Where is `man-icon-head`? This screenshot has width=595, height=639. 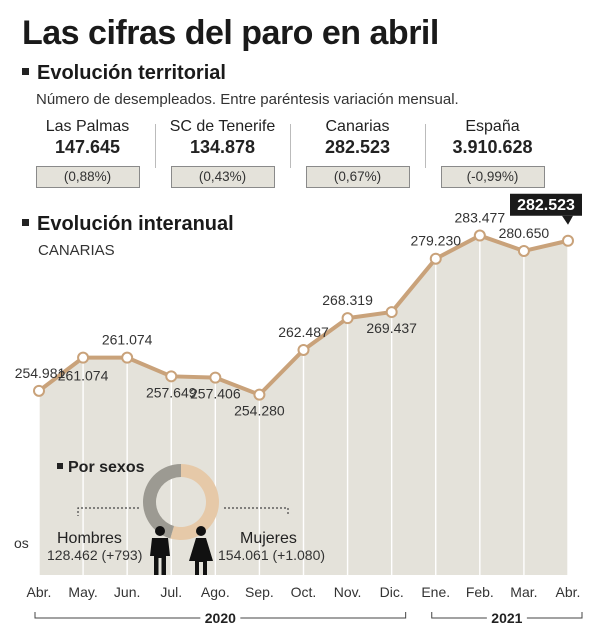
man-icon-head is located at coordinates (160, 531).